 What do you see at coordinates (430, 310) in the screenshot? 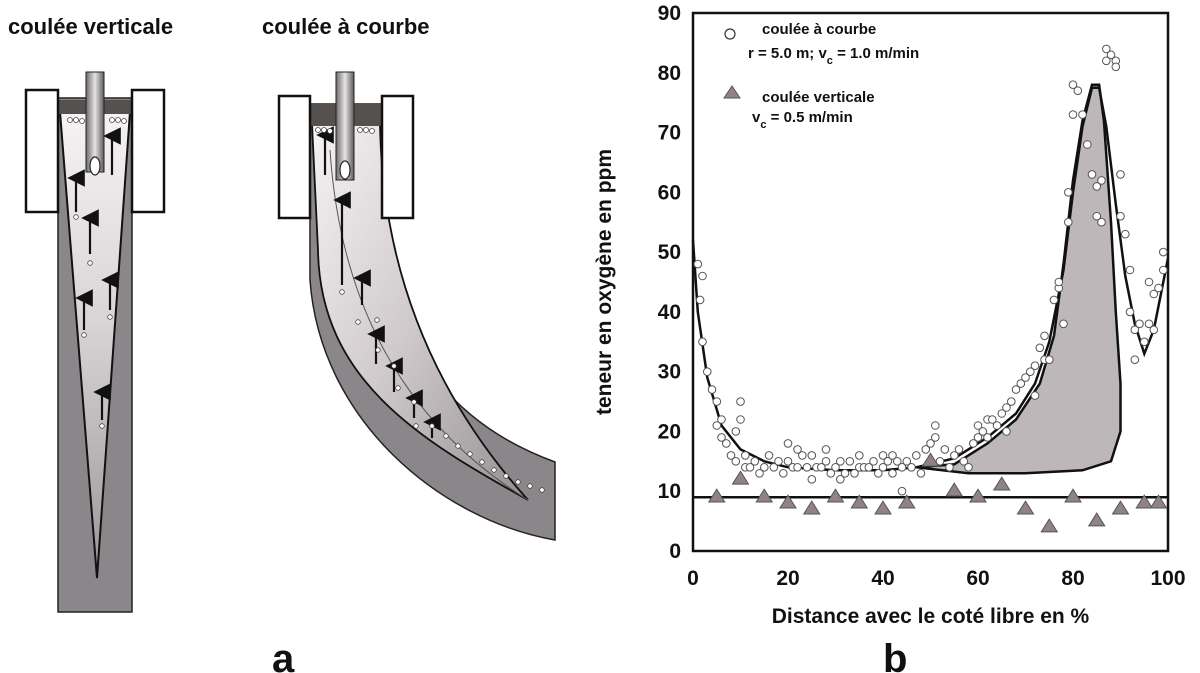
I see `curved-bubbles` at bounding box center [430, 310].